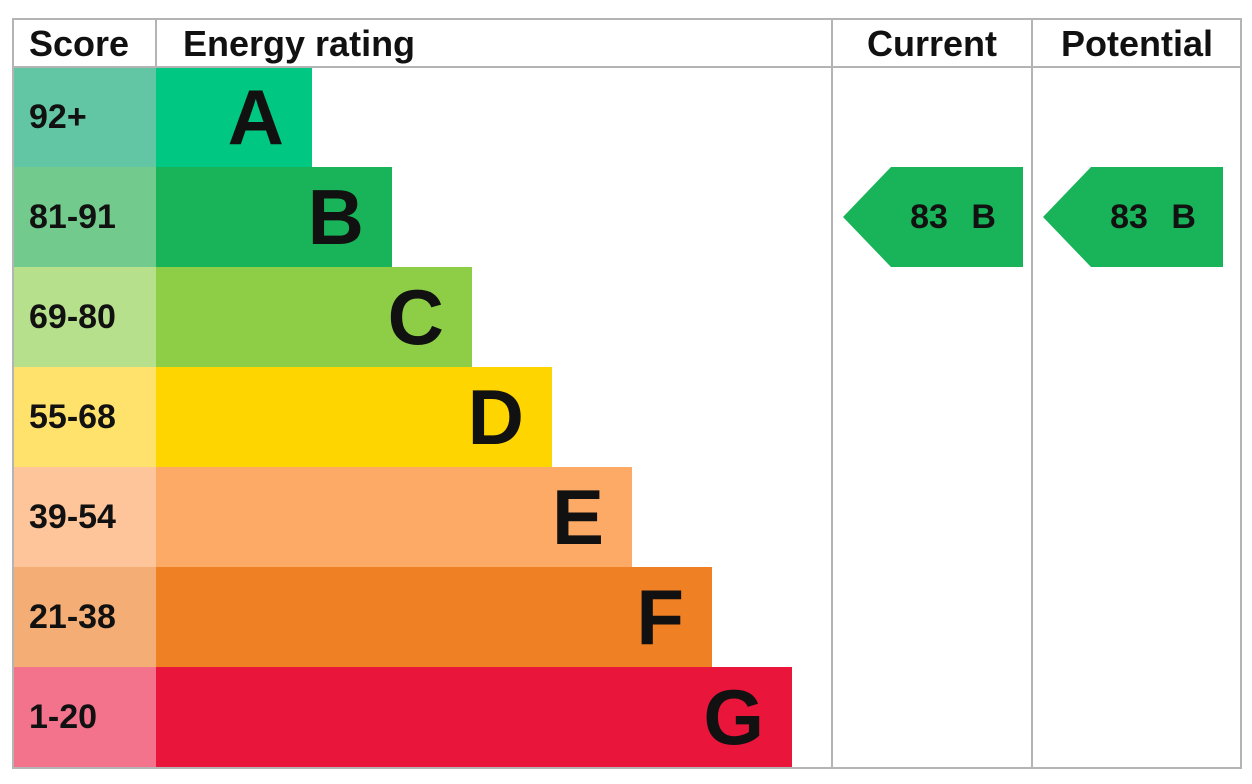 The image size is (1252, 784). I want to click on header-divider, so click(627, 67).